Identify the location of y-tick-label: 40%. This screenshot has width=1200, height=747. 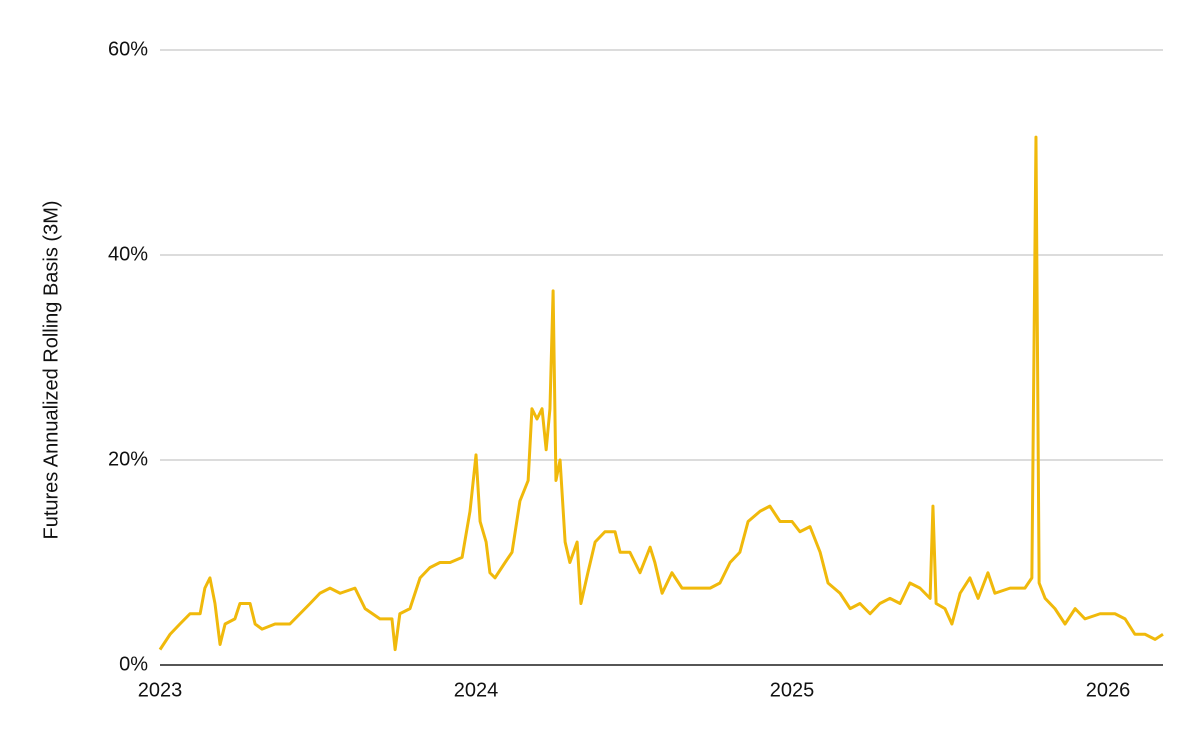
(128, 254).